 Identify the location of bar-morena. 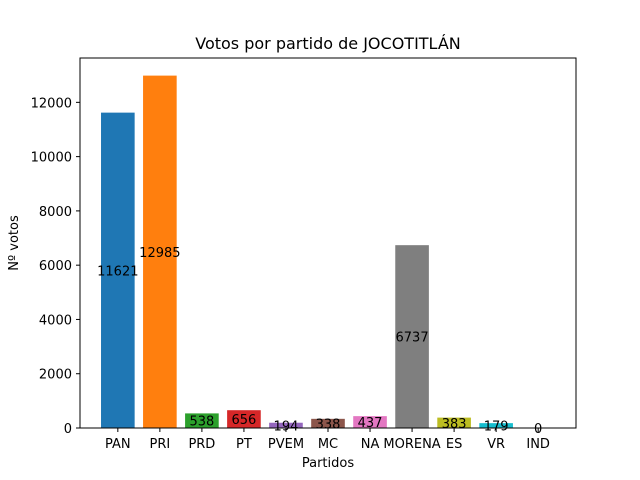
(412, 336).